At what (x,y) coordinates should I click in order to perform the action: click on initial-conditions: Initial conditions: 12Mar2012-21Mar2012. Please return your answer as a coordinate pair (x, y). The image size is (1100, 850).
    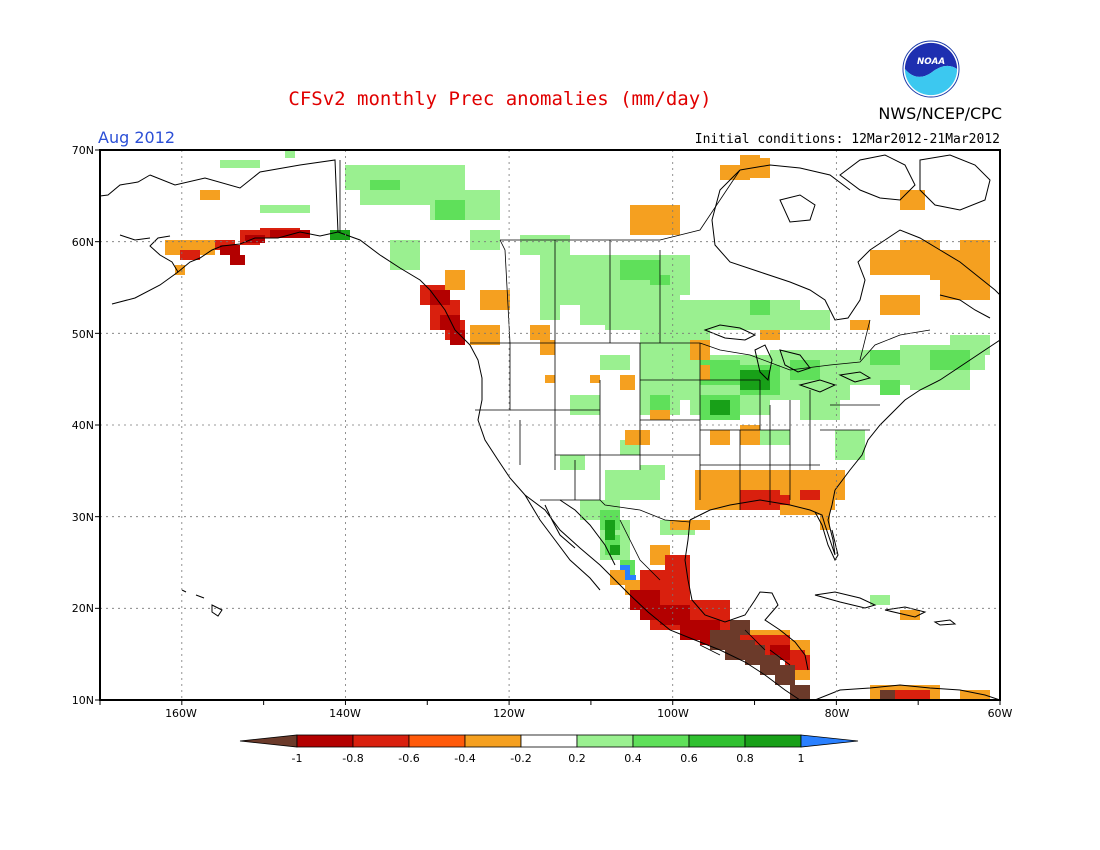
    Looking at the image, I should click on (847, 139).